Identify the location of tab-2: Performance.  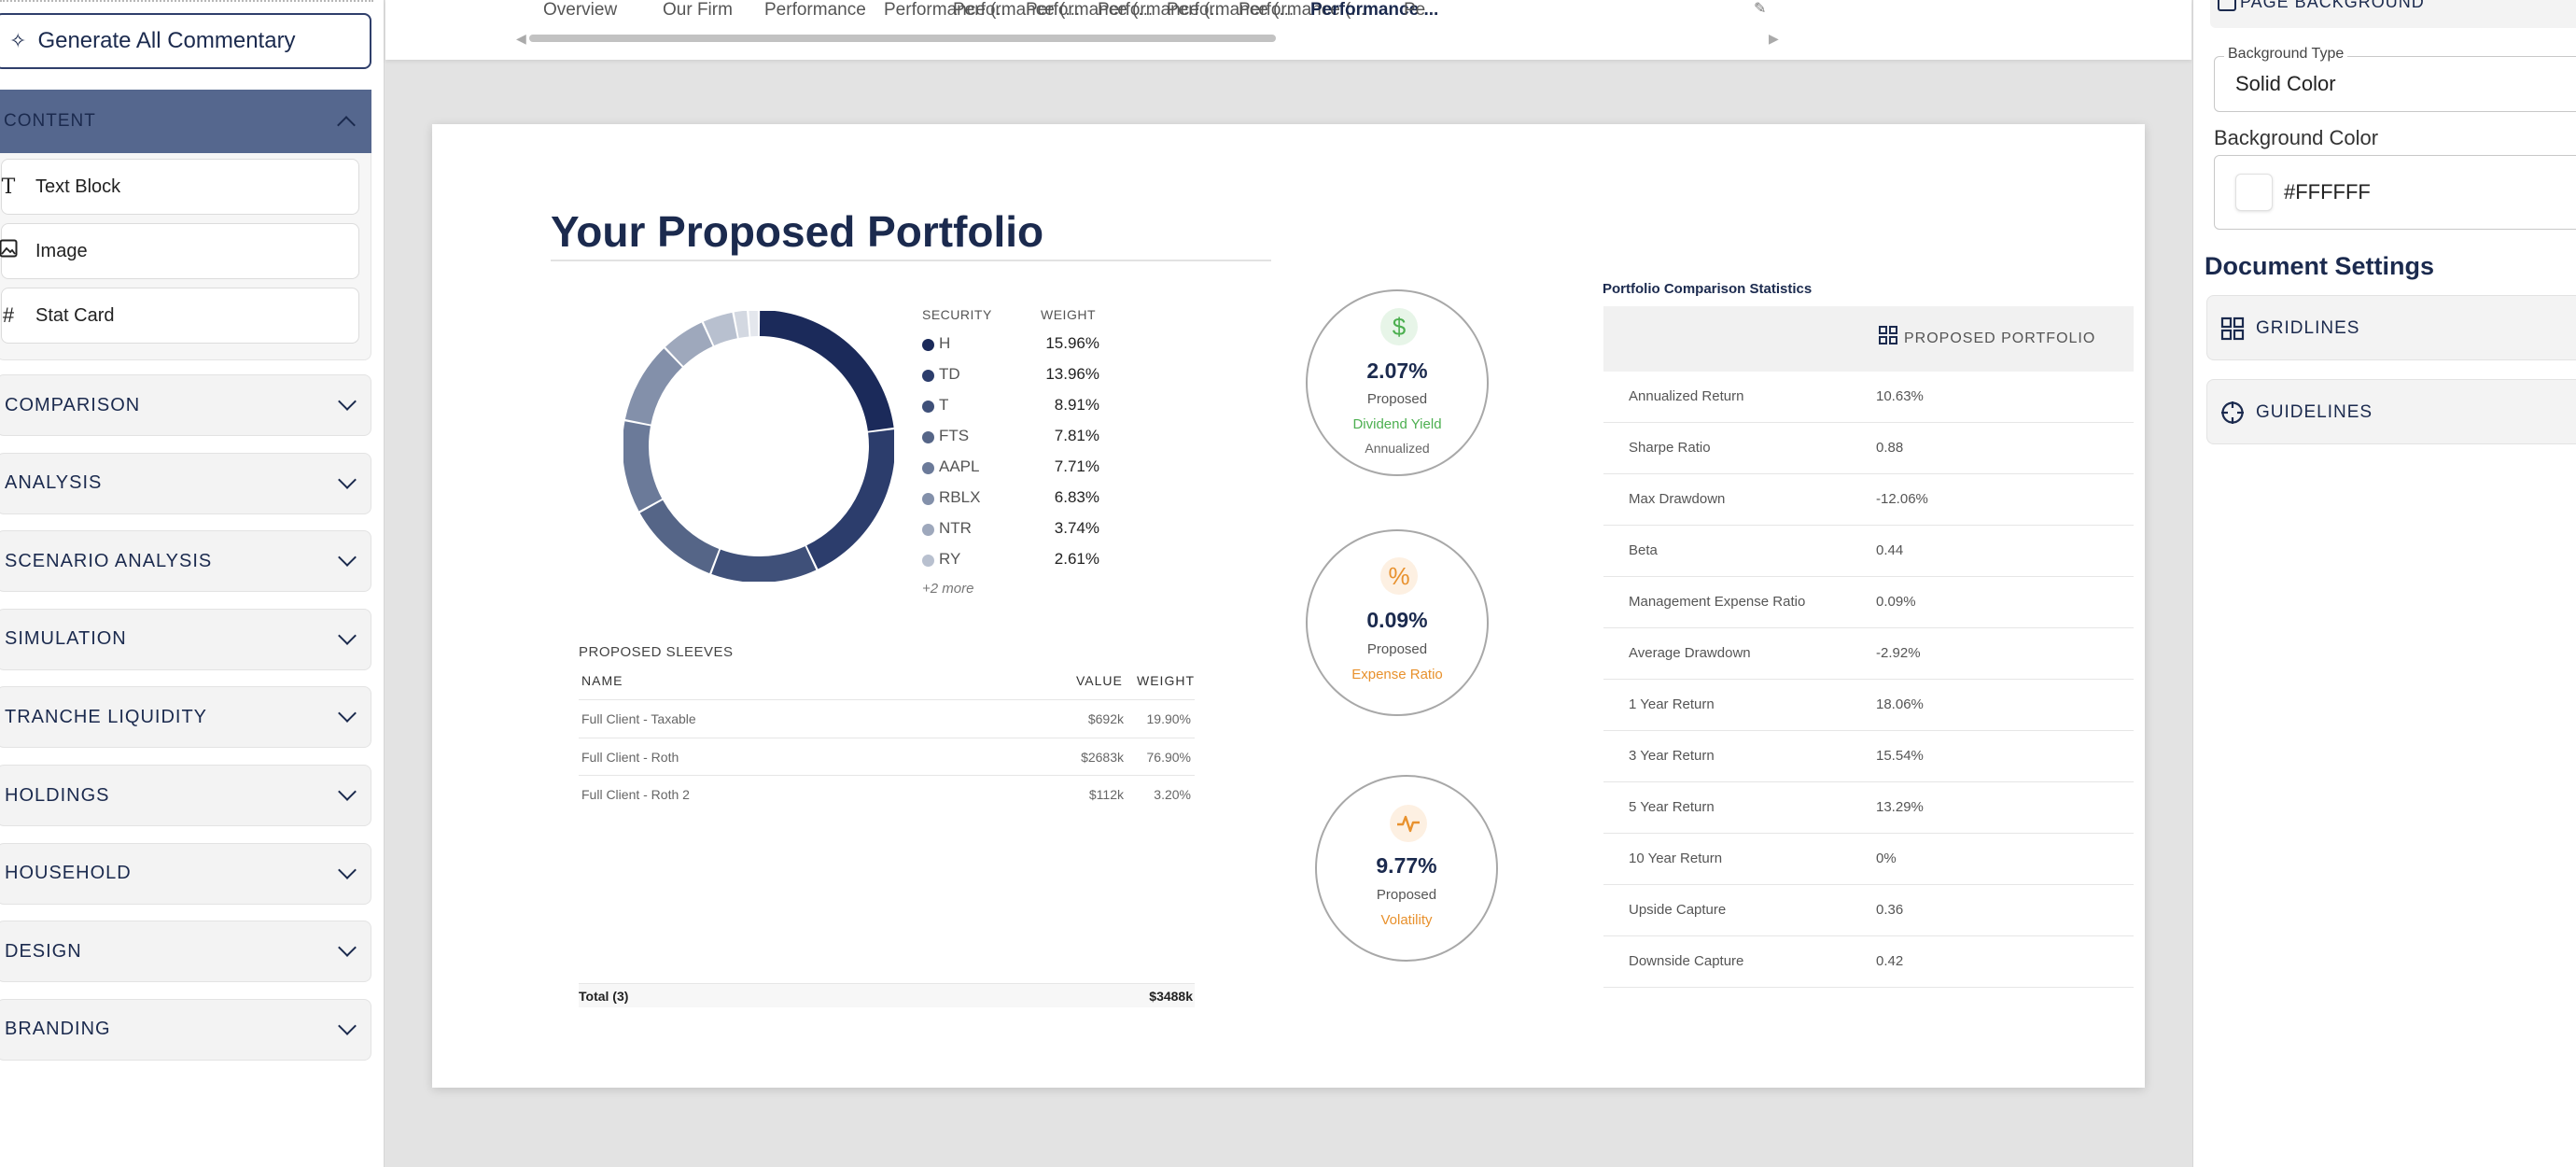
(815, 10).